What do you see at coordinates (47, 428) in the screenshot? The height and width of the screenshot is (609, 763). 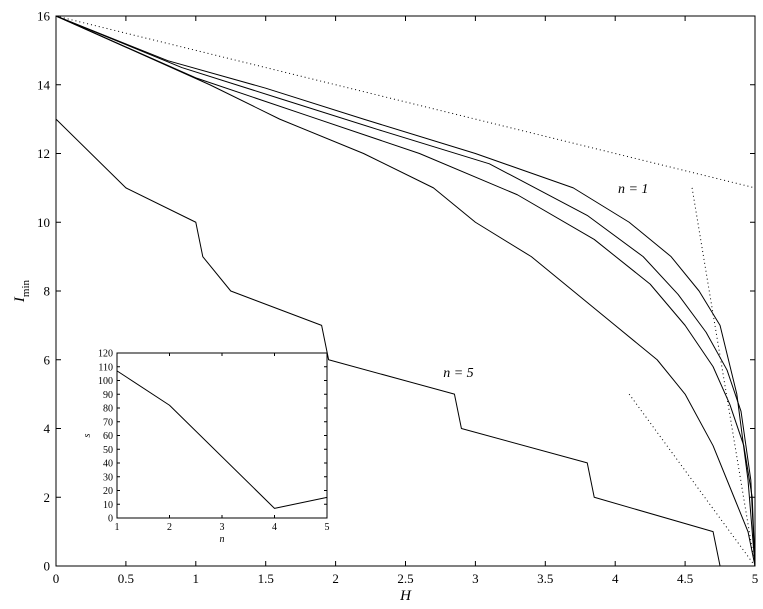 I see `y-tick-label: 4` at bounding box center [47, 428].